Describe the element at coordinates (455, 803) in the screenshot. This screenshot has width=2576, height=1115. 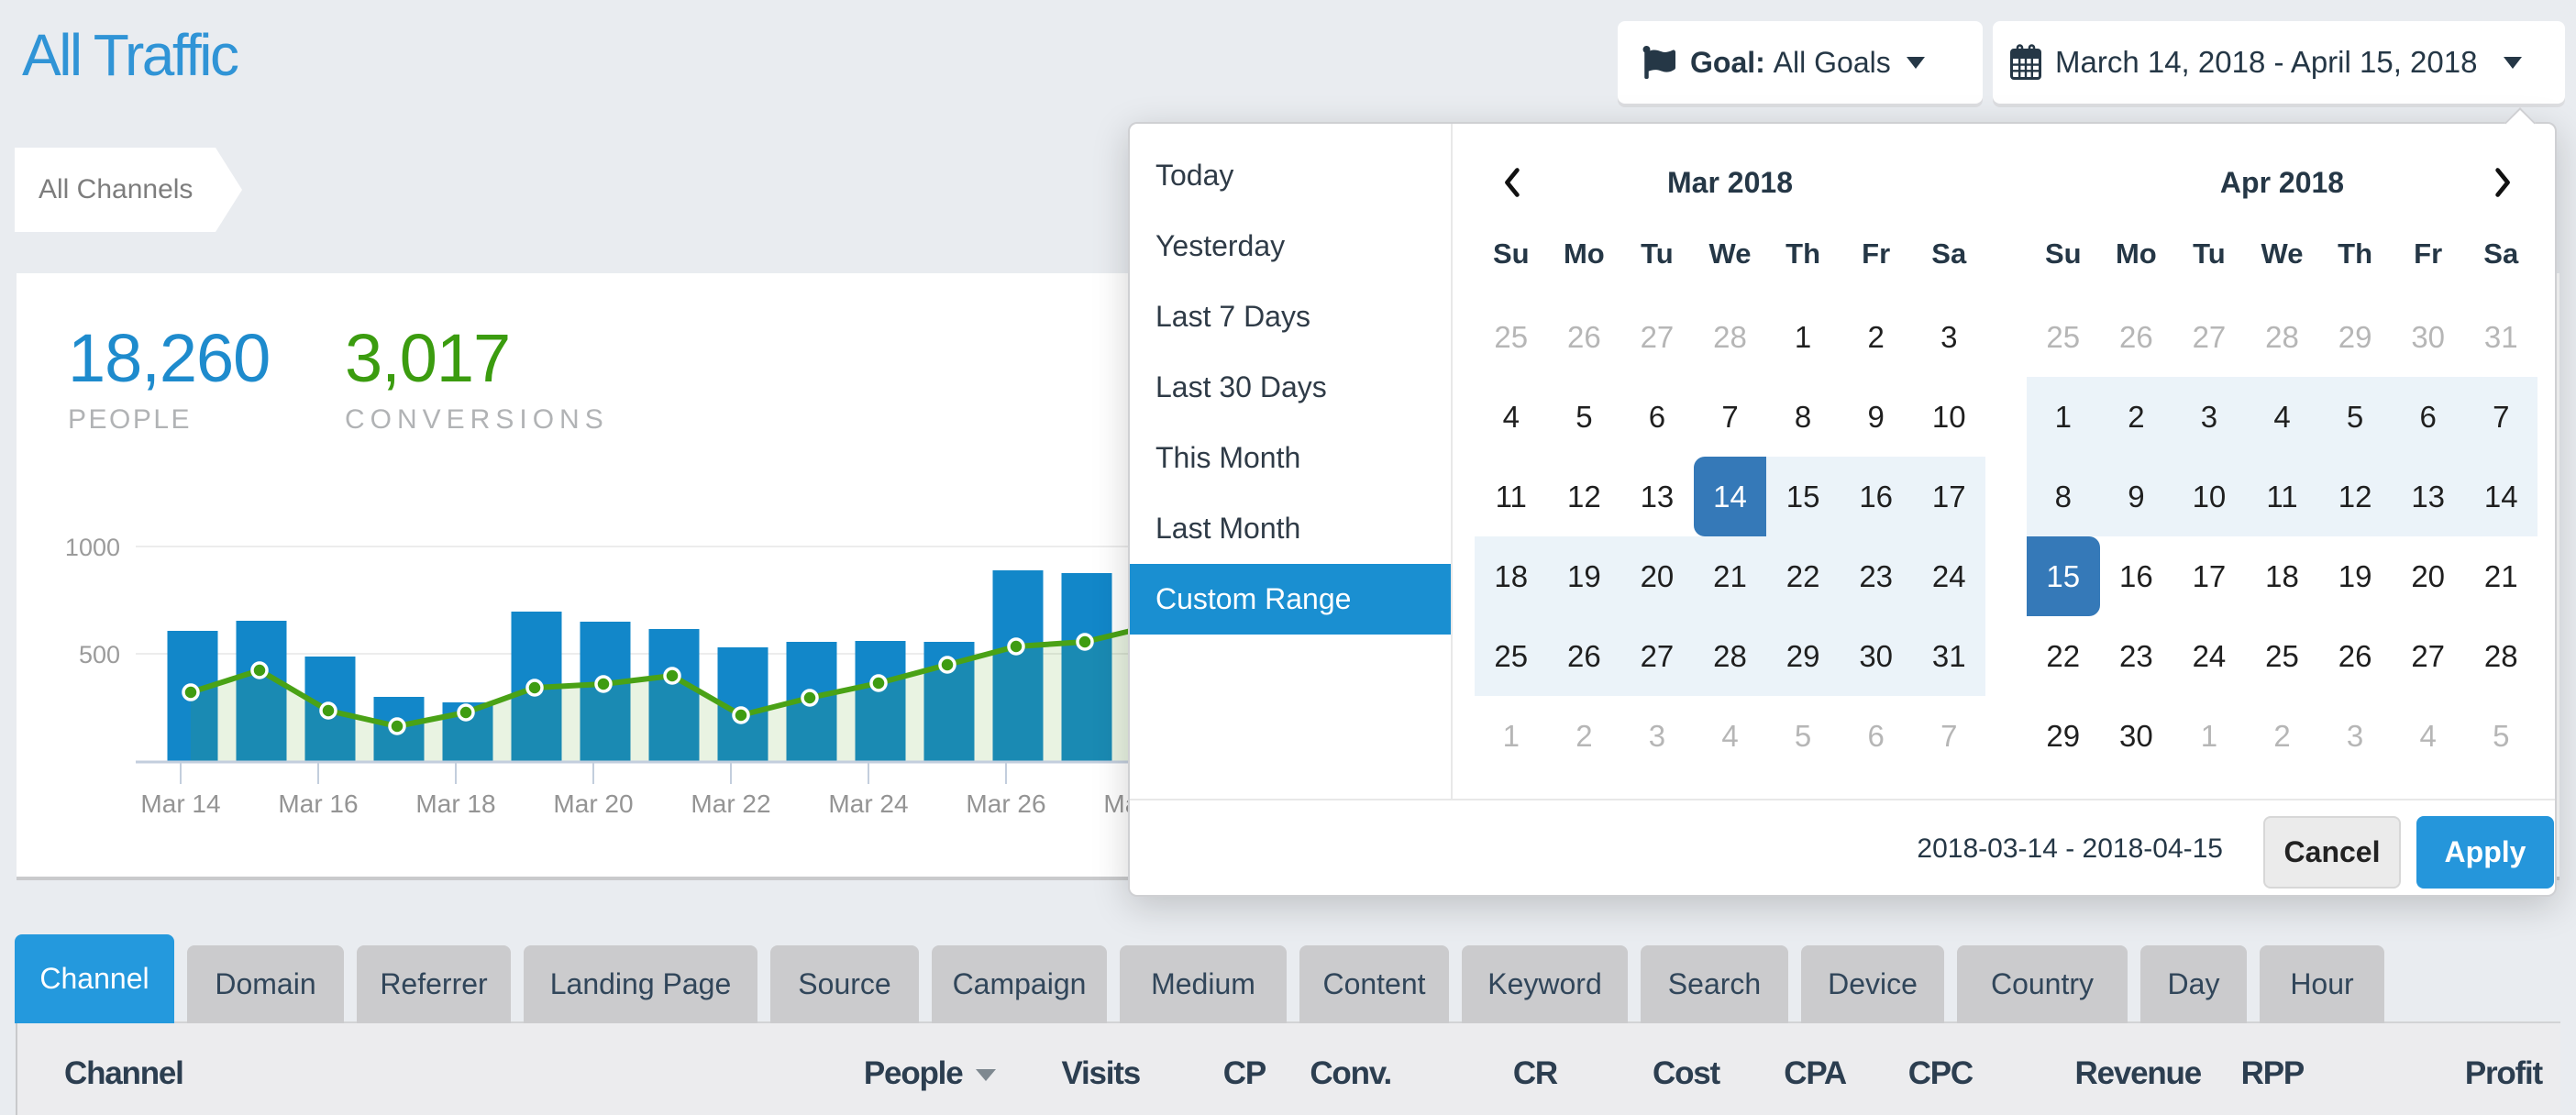
I see `svg-text: Mar 18` at that location.